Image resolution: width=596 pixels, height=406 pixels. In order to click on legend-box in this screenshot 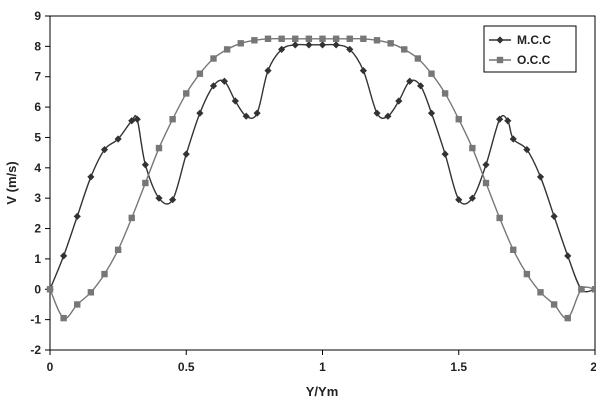, I will do `click(530, 49)`.